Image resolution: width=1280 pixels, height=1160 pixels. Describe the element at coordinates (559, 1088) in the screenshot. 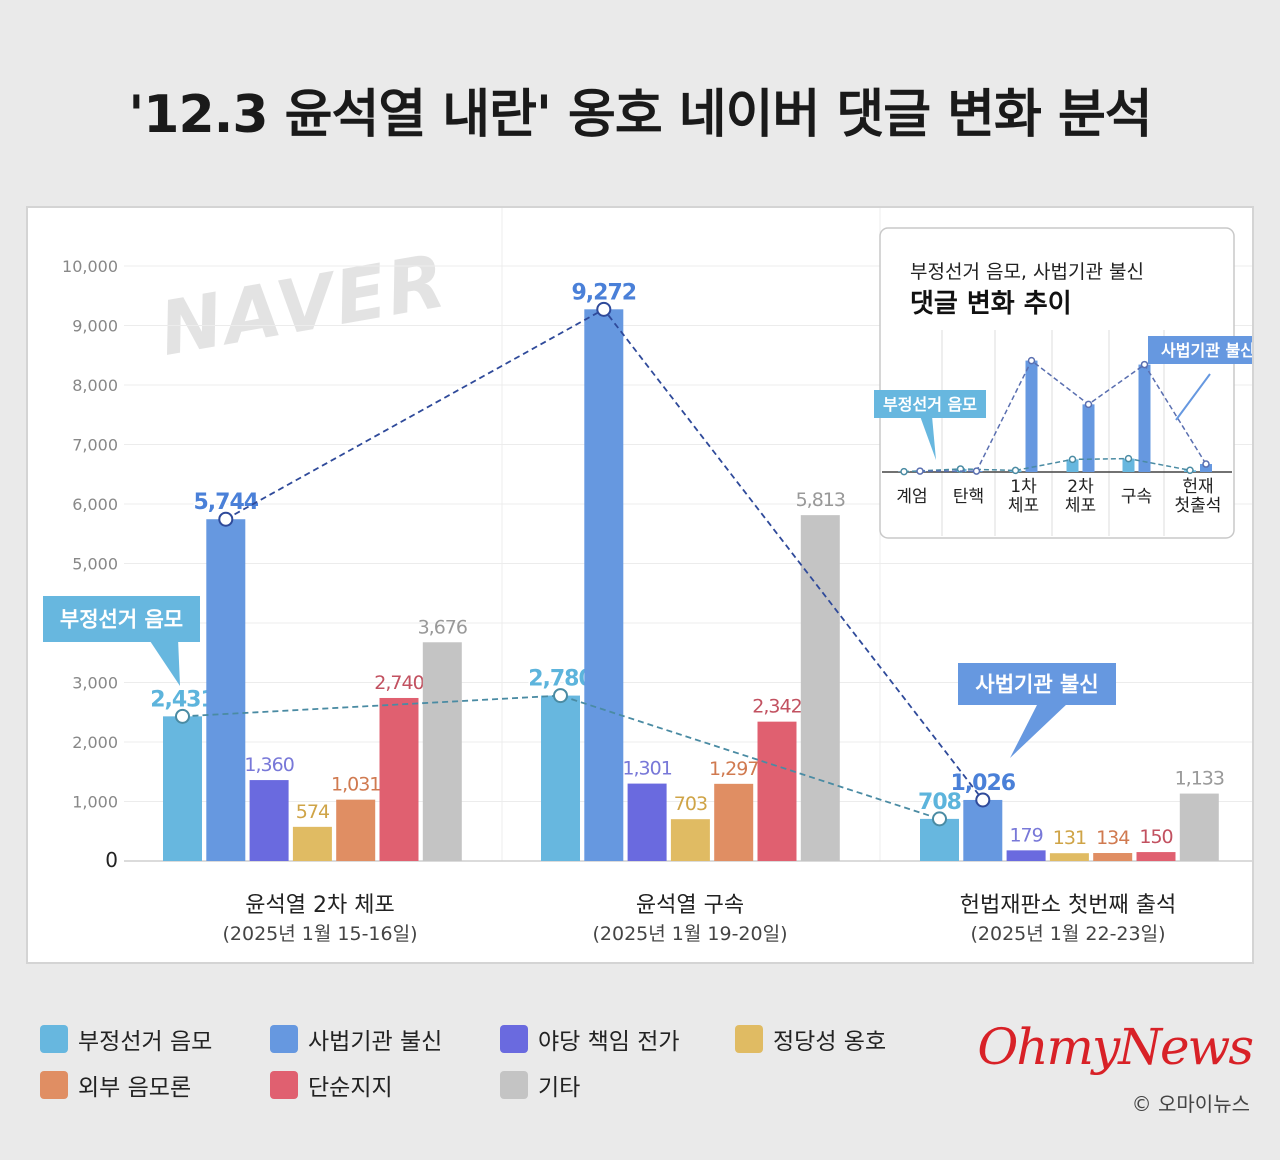

I see `legend-label: 기타` at that location.